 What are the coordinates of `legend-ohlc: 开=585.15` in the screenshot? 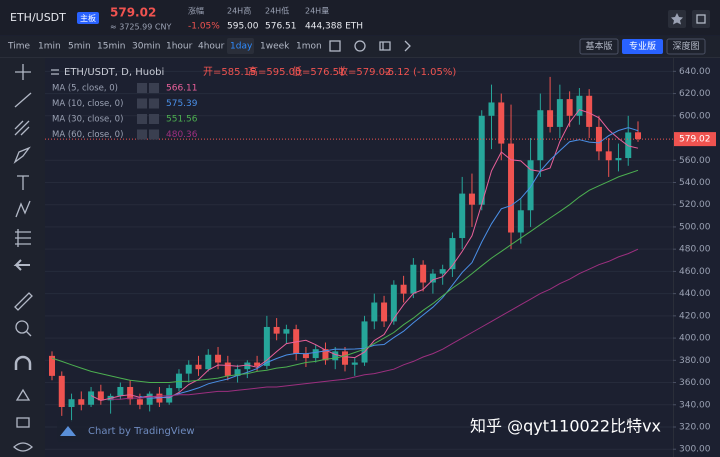 It's located at (229, 72).